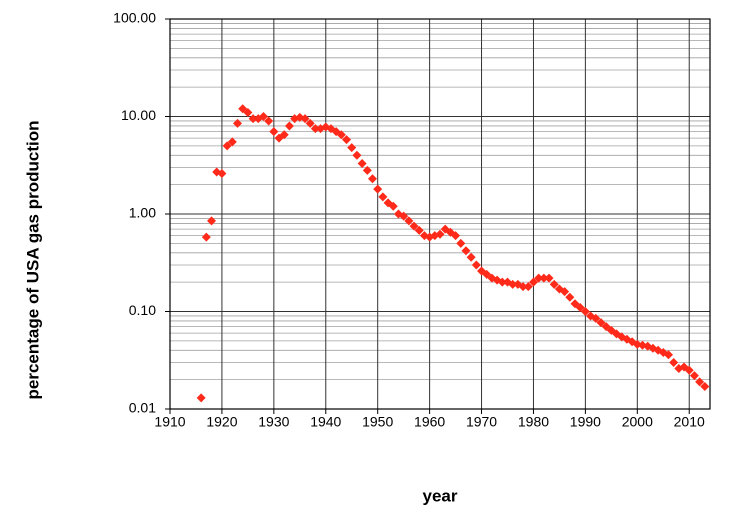 The width and height of the screenshot is (729, 512). What do you see at coordinates (377, 422) in the screenshot?
I see `x-tick-label: 1950` at bounding box center [377, 422].